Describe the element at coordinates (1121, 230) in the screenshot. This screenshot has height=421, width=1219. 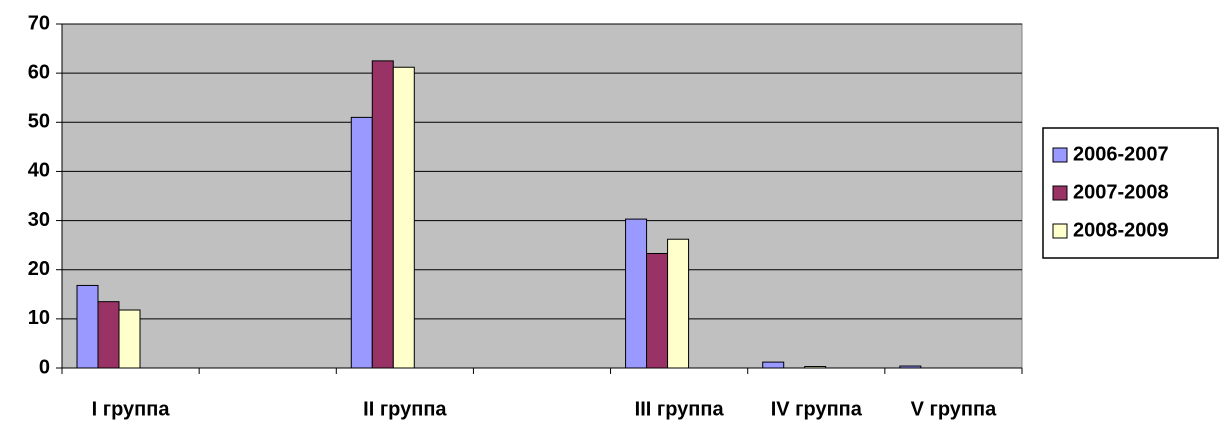
I see `legend-label: 2008-2009` at that location.